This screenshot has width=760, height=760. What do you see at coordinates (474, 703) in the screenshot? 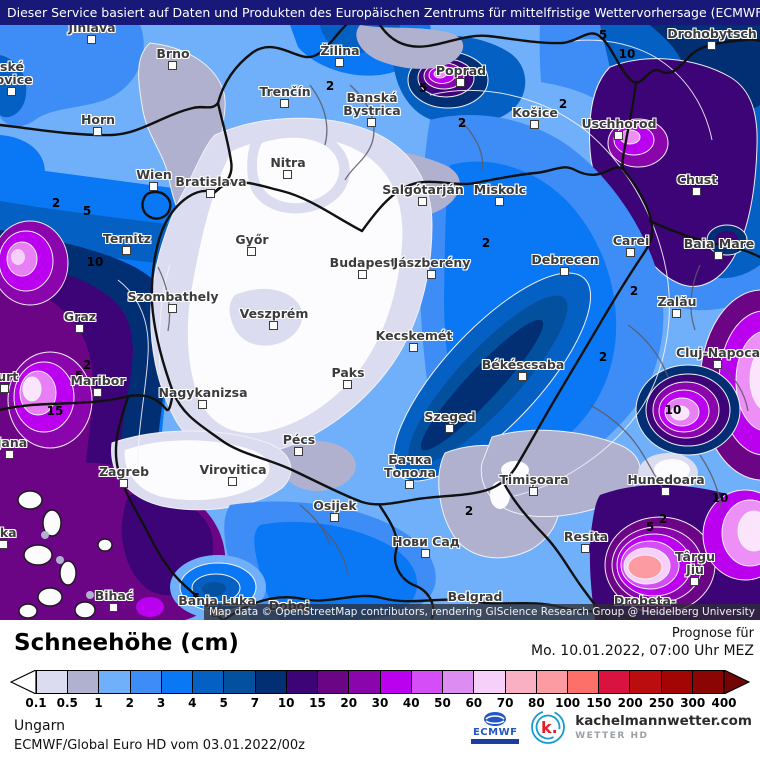
I see `scale-tick: 60` at bounding box center [474, 703].